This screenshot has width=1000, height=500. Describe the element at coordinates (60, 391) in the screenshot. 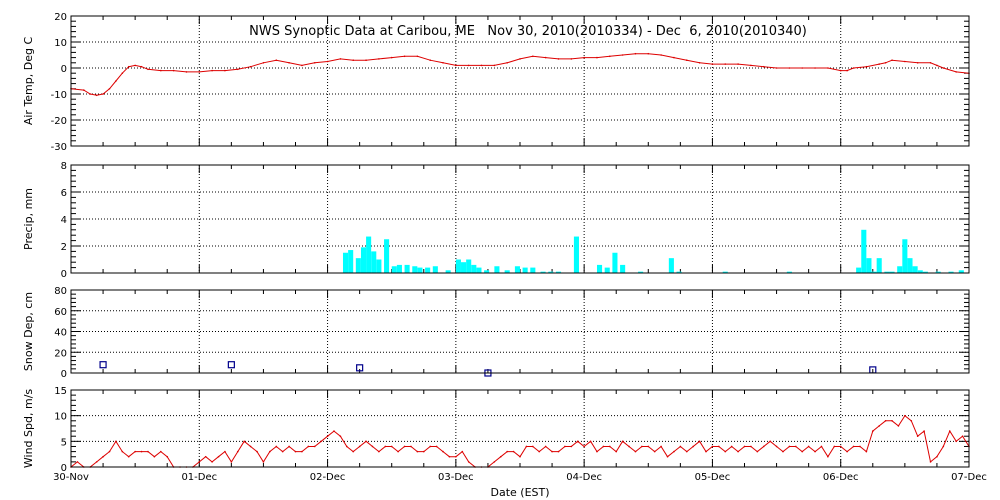

I see `y-tick-label: 15` at that location.